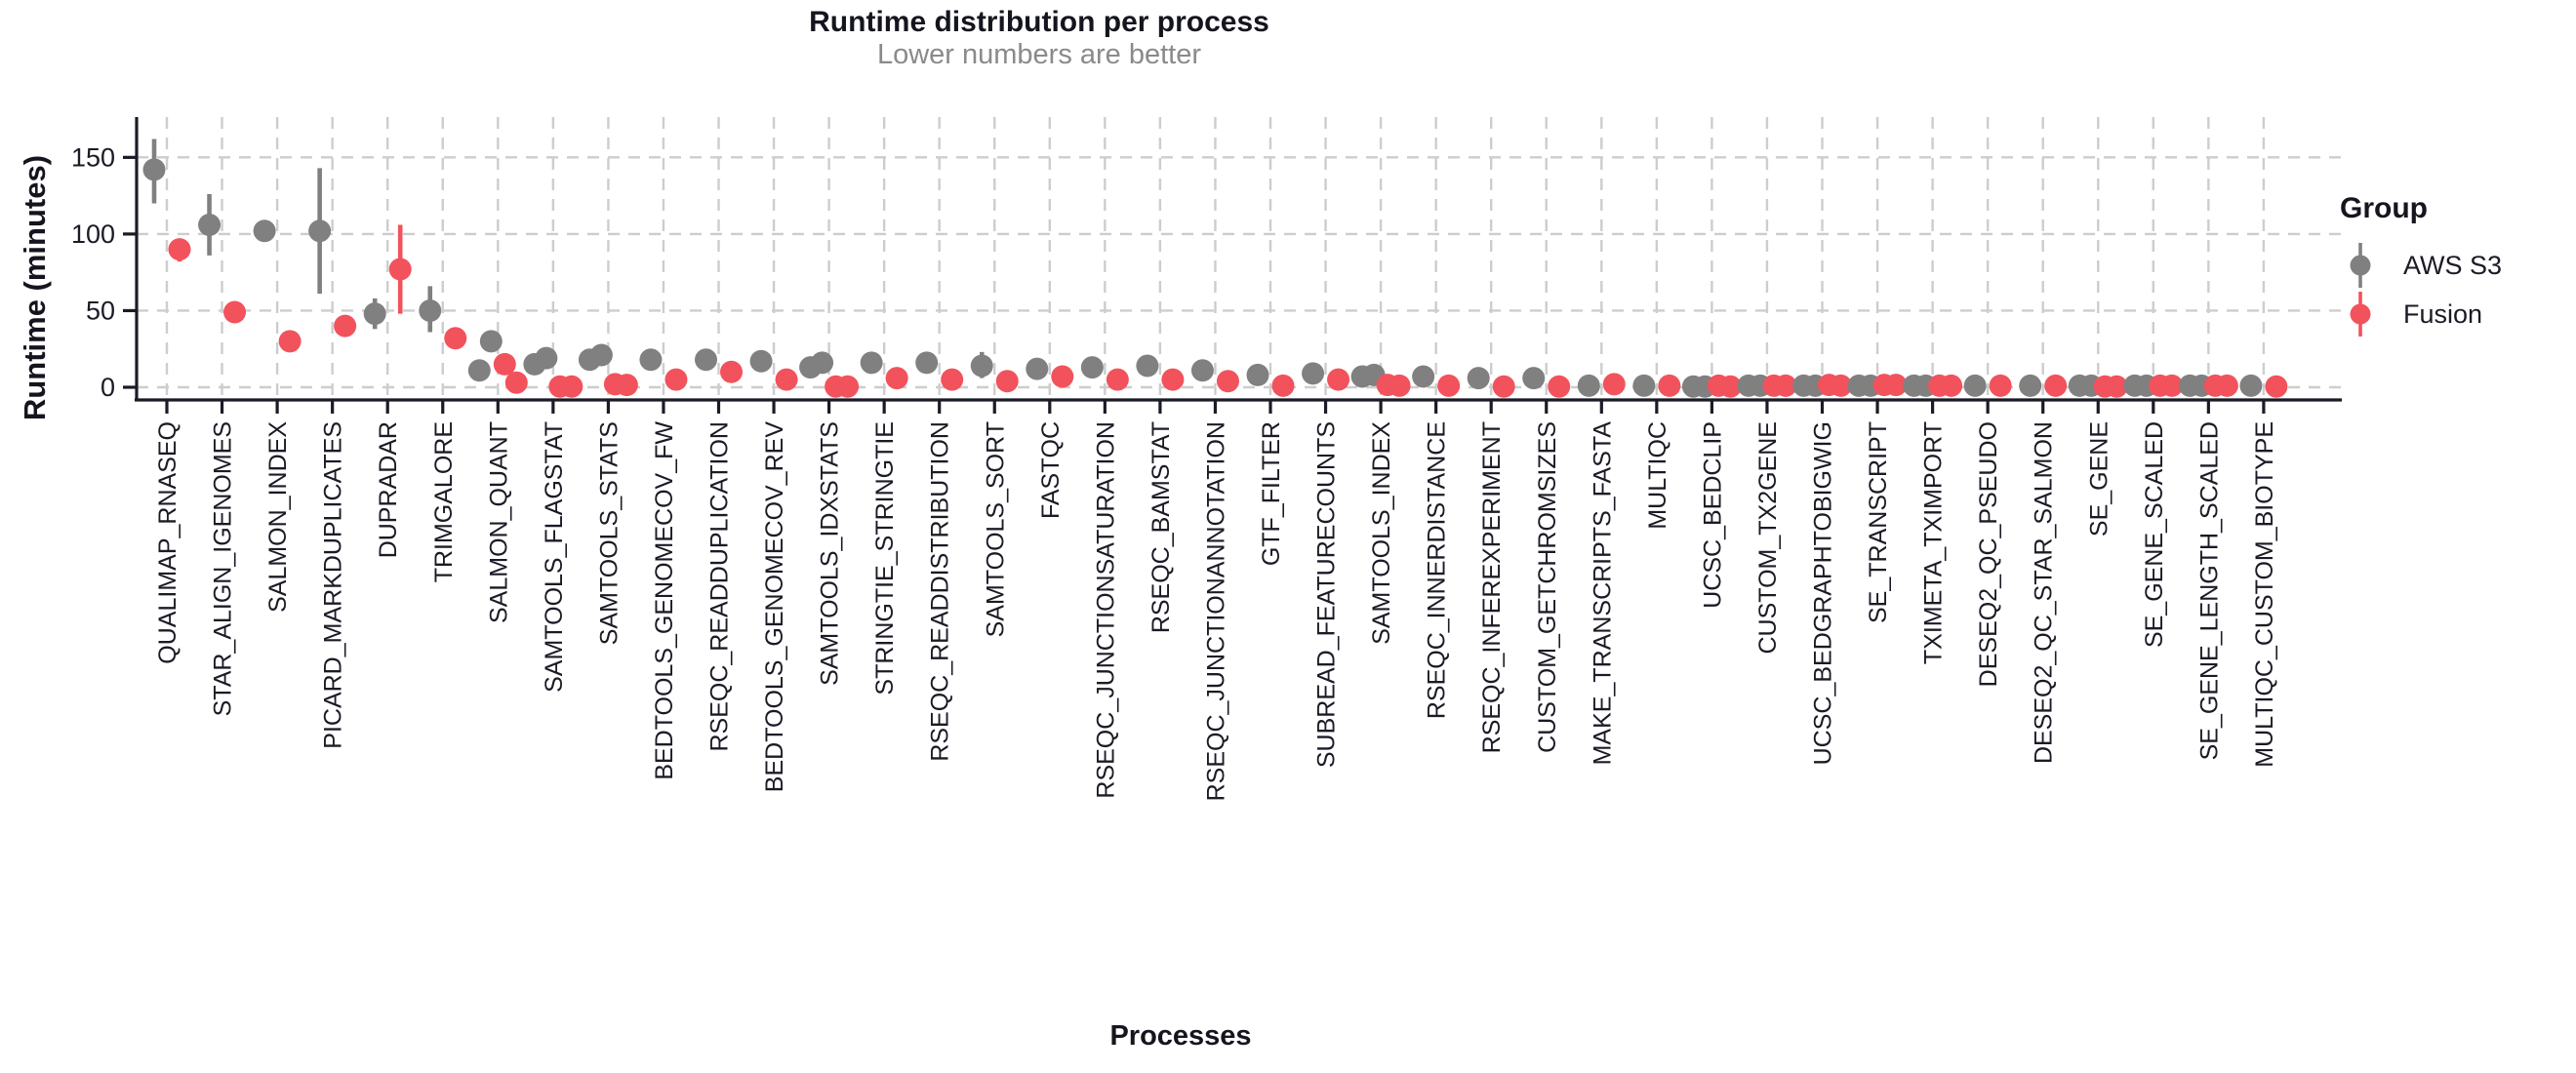 The image size is (2576, 1073). Describe the element at coordinates (1547, 587) in the screenshot. I see `x-axis-category-label: CUSTOM_GETCHROMSIZES` at that location.